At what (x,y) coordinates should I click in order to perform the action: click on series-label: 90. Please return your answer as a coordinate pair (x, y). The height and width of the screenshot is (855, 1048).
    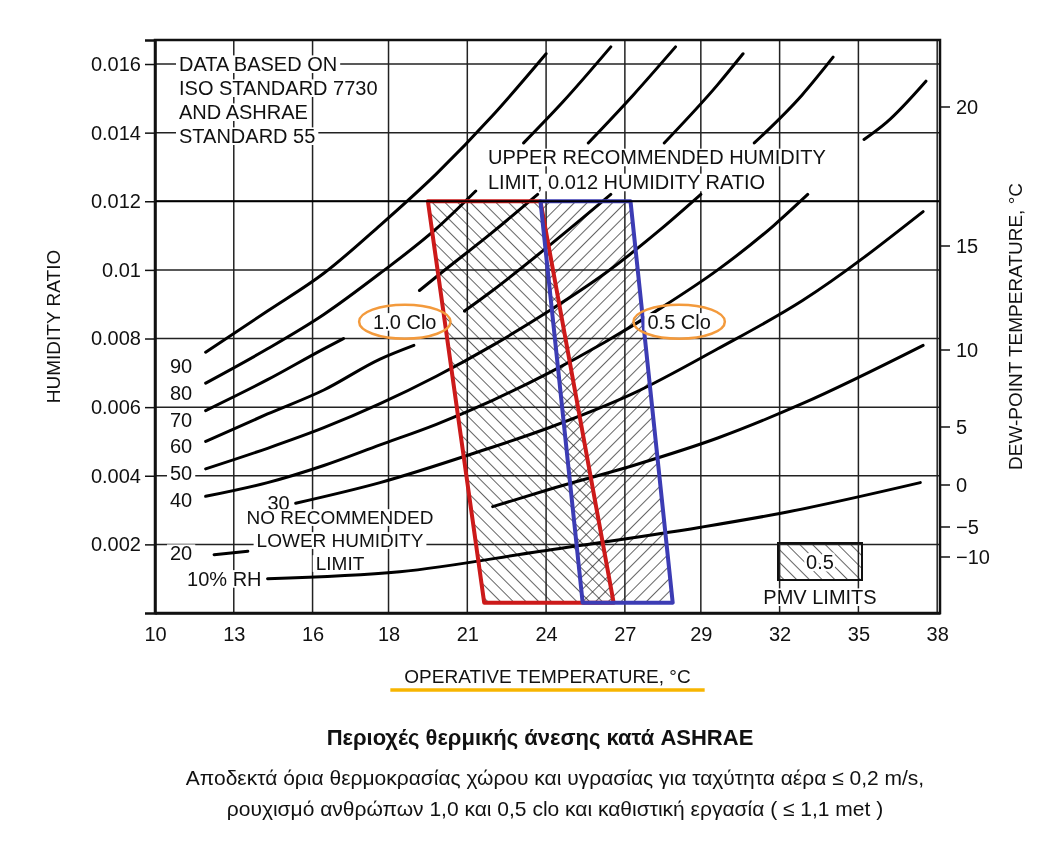
    Looking at the image, I should click on (181, 366).